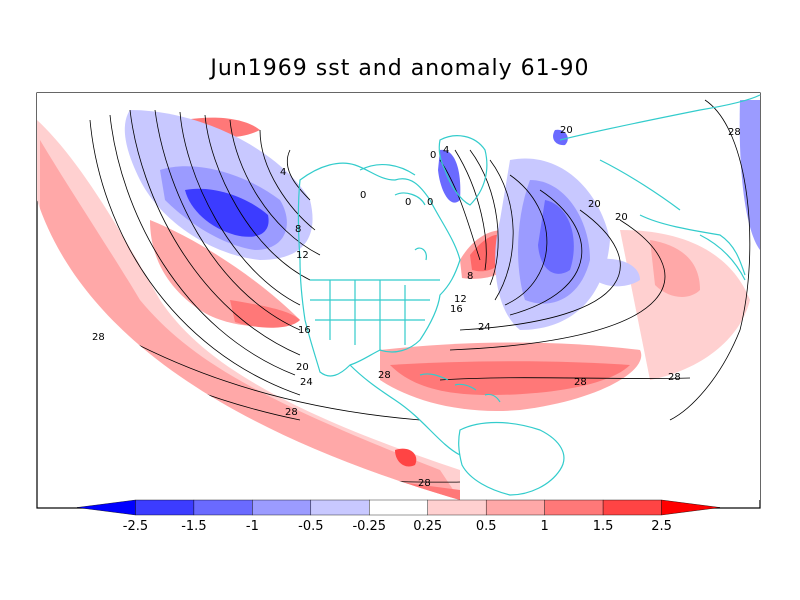  What do you see at coordinates (379, 269) in the screenshot?
I see `north-america-coast` at bounding box center [379, 269].